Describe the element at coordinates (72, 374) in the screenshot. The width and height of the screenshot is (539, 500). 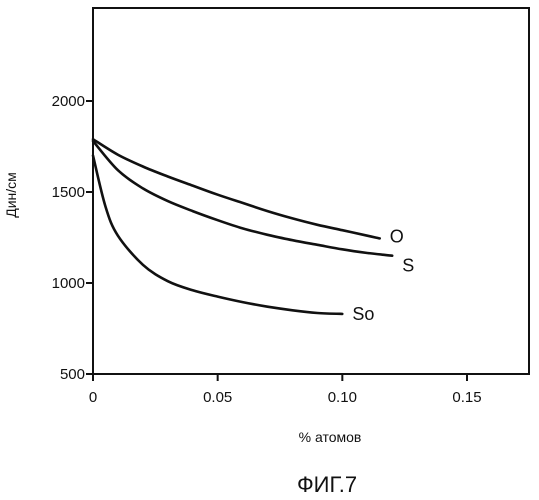
I see `y-tick-label: 500` at that location.